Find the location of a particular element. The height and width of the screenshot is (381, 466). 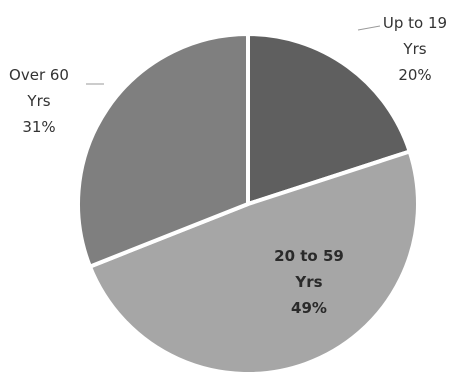

slice-category-label-0: Up to 19 is located at coordinates (415, 23).